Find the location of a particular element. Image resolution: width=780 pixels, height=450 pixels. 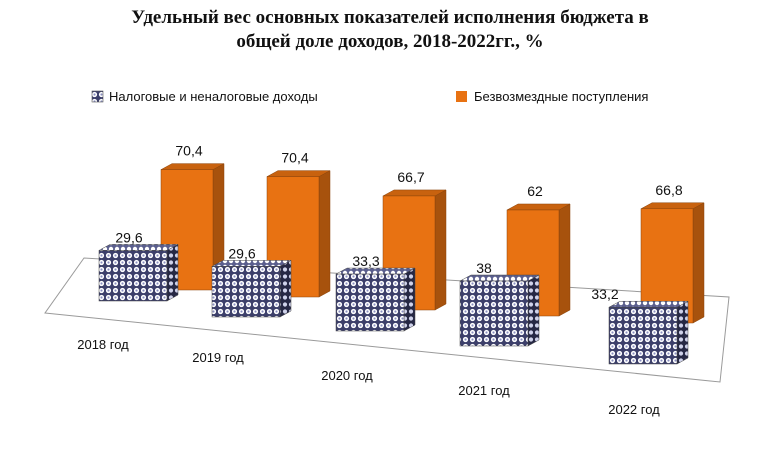

data-label-series-2-5: 66,8 is located at coordinates (668, 190).